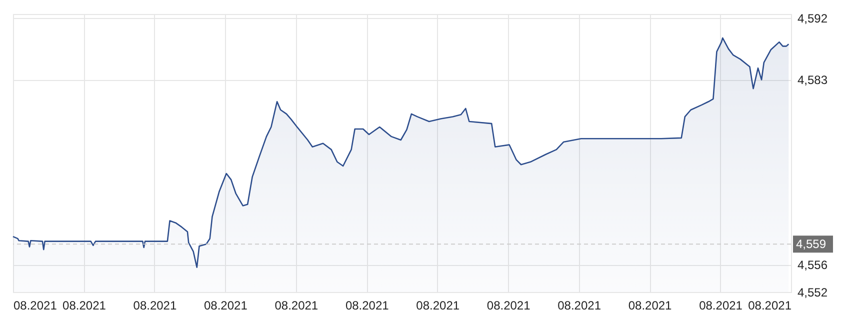 The width and height of the screenshot is (843, 326). I want to click on y-tick-label: 4,583, so click(813, 80).